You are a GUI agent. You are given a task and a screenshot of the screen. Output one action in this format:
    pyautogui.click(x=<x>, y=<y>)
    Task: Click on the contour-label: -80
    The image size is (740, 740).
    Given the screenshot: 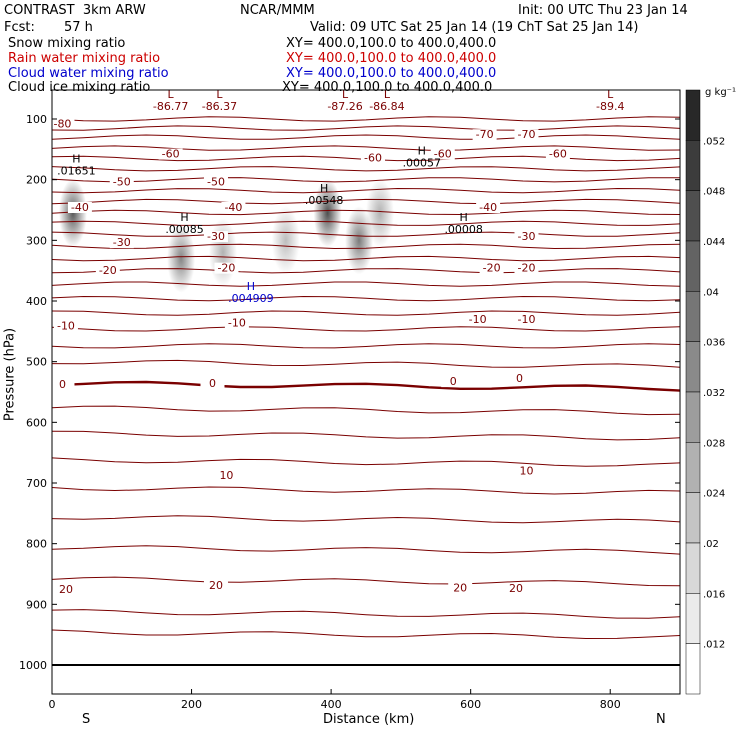 What is the action you would take?
    pyautogui.click(x=62, y=123)
    